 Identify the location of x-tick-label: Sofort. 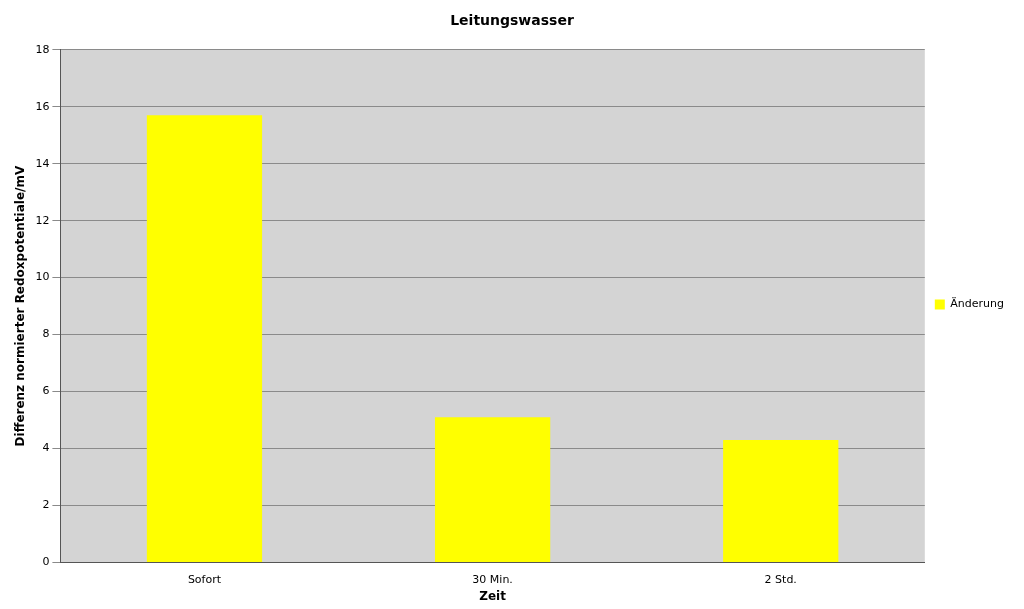
(204, 579).